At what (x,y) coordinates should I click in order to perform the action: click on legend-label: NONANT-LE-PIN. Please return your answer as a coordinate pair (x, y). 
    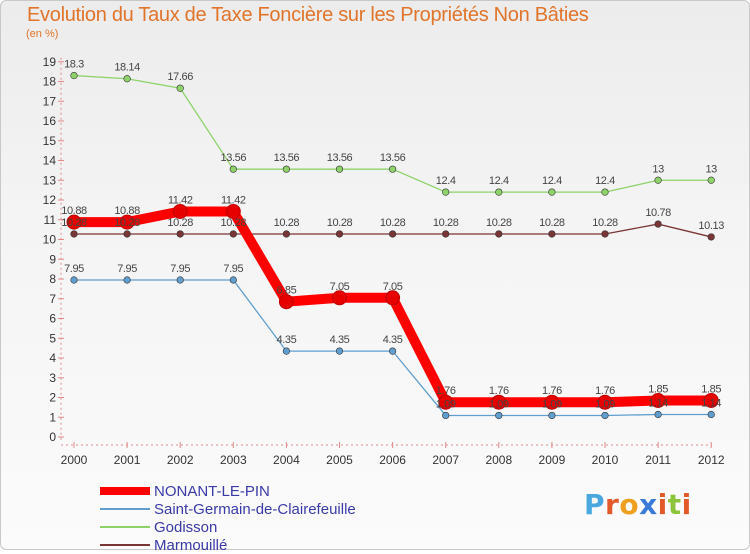
    Looking at the image, I should click on (212, 491).